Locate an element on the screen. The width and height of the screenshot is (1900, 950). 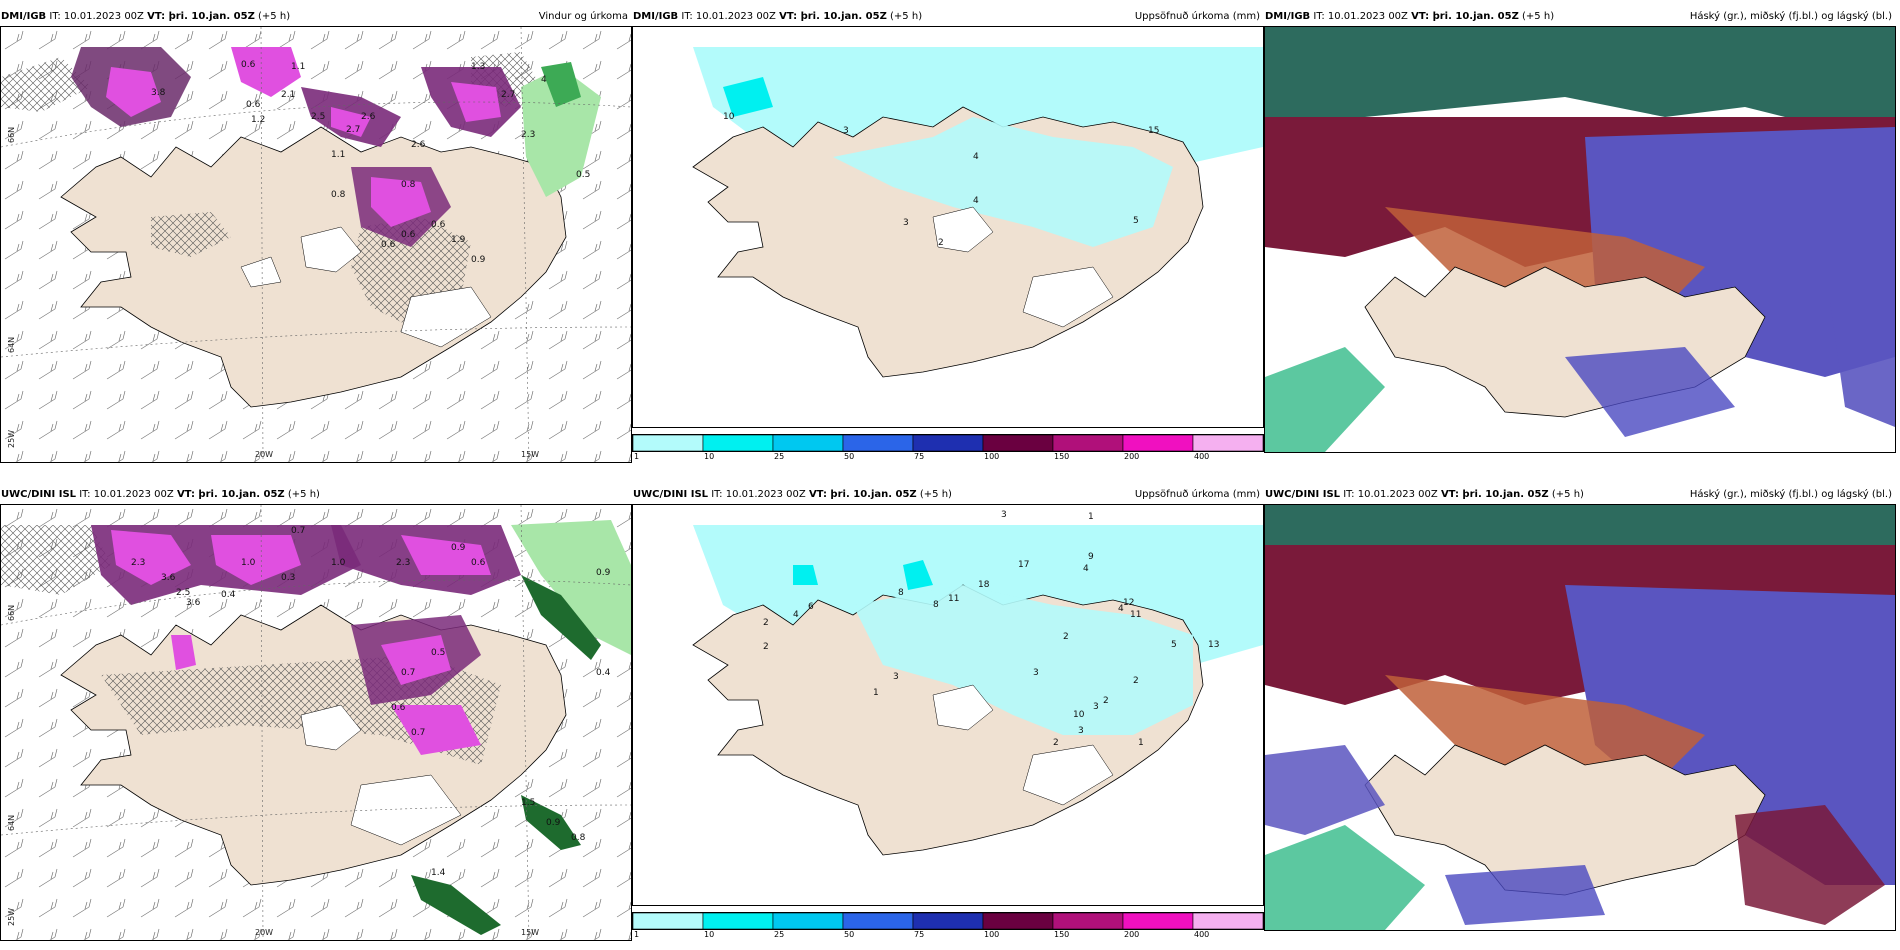
colorbar-label: 400 is located at coordinates (1202, 934).